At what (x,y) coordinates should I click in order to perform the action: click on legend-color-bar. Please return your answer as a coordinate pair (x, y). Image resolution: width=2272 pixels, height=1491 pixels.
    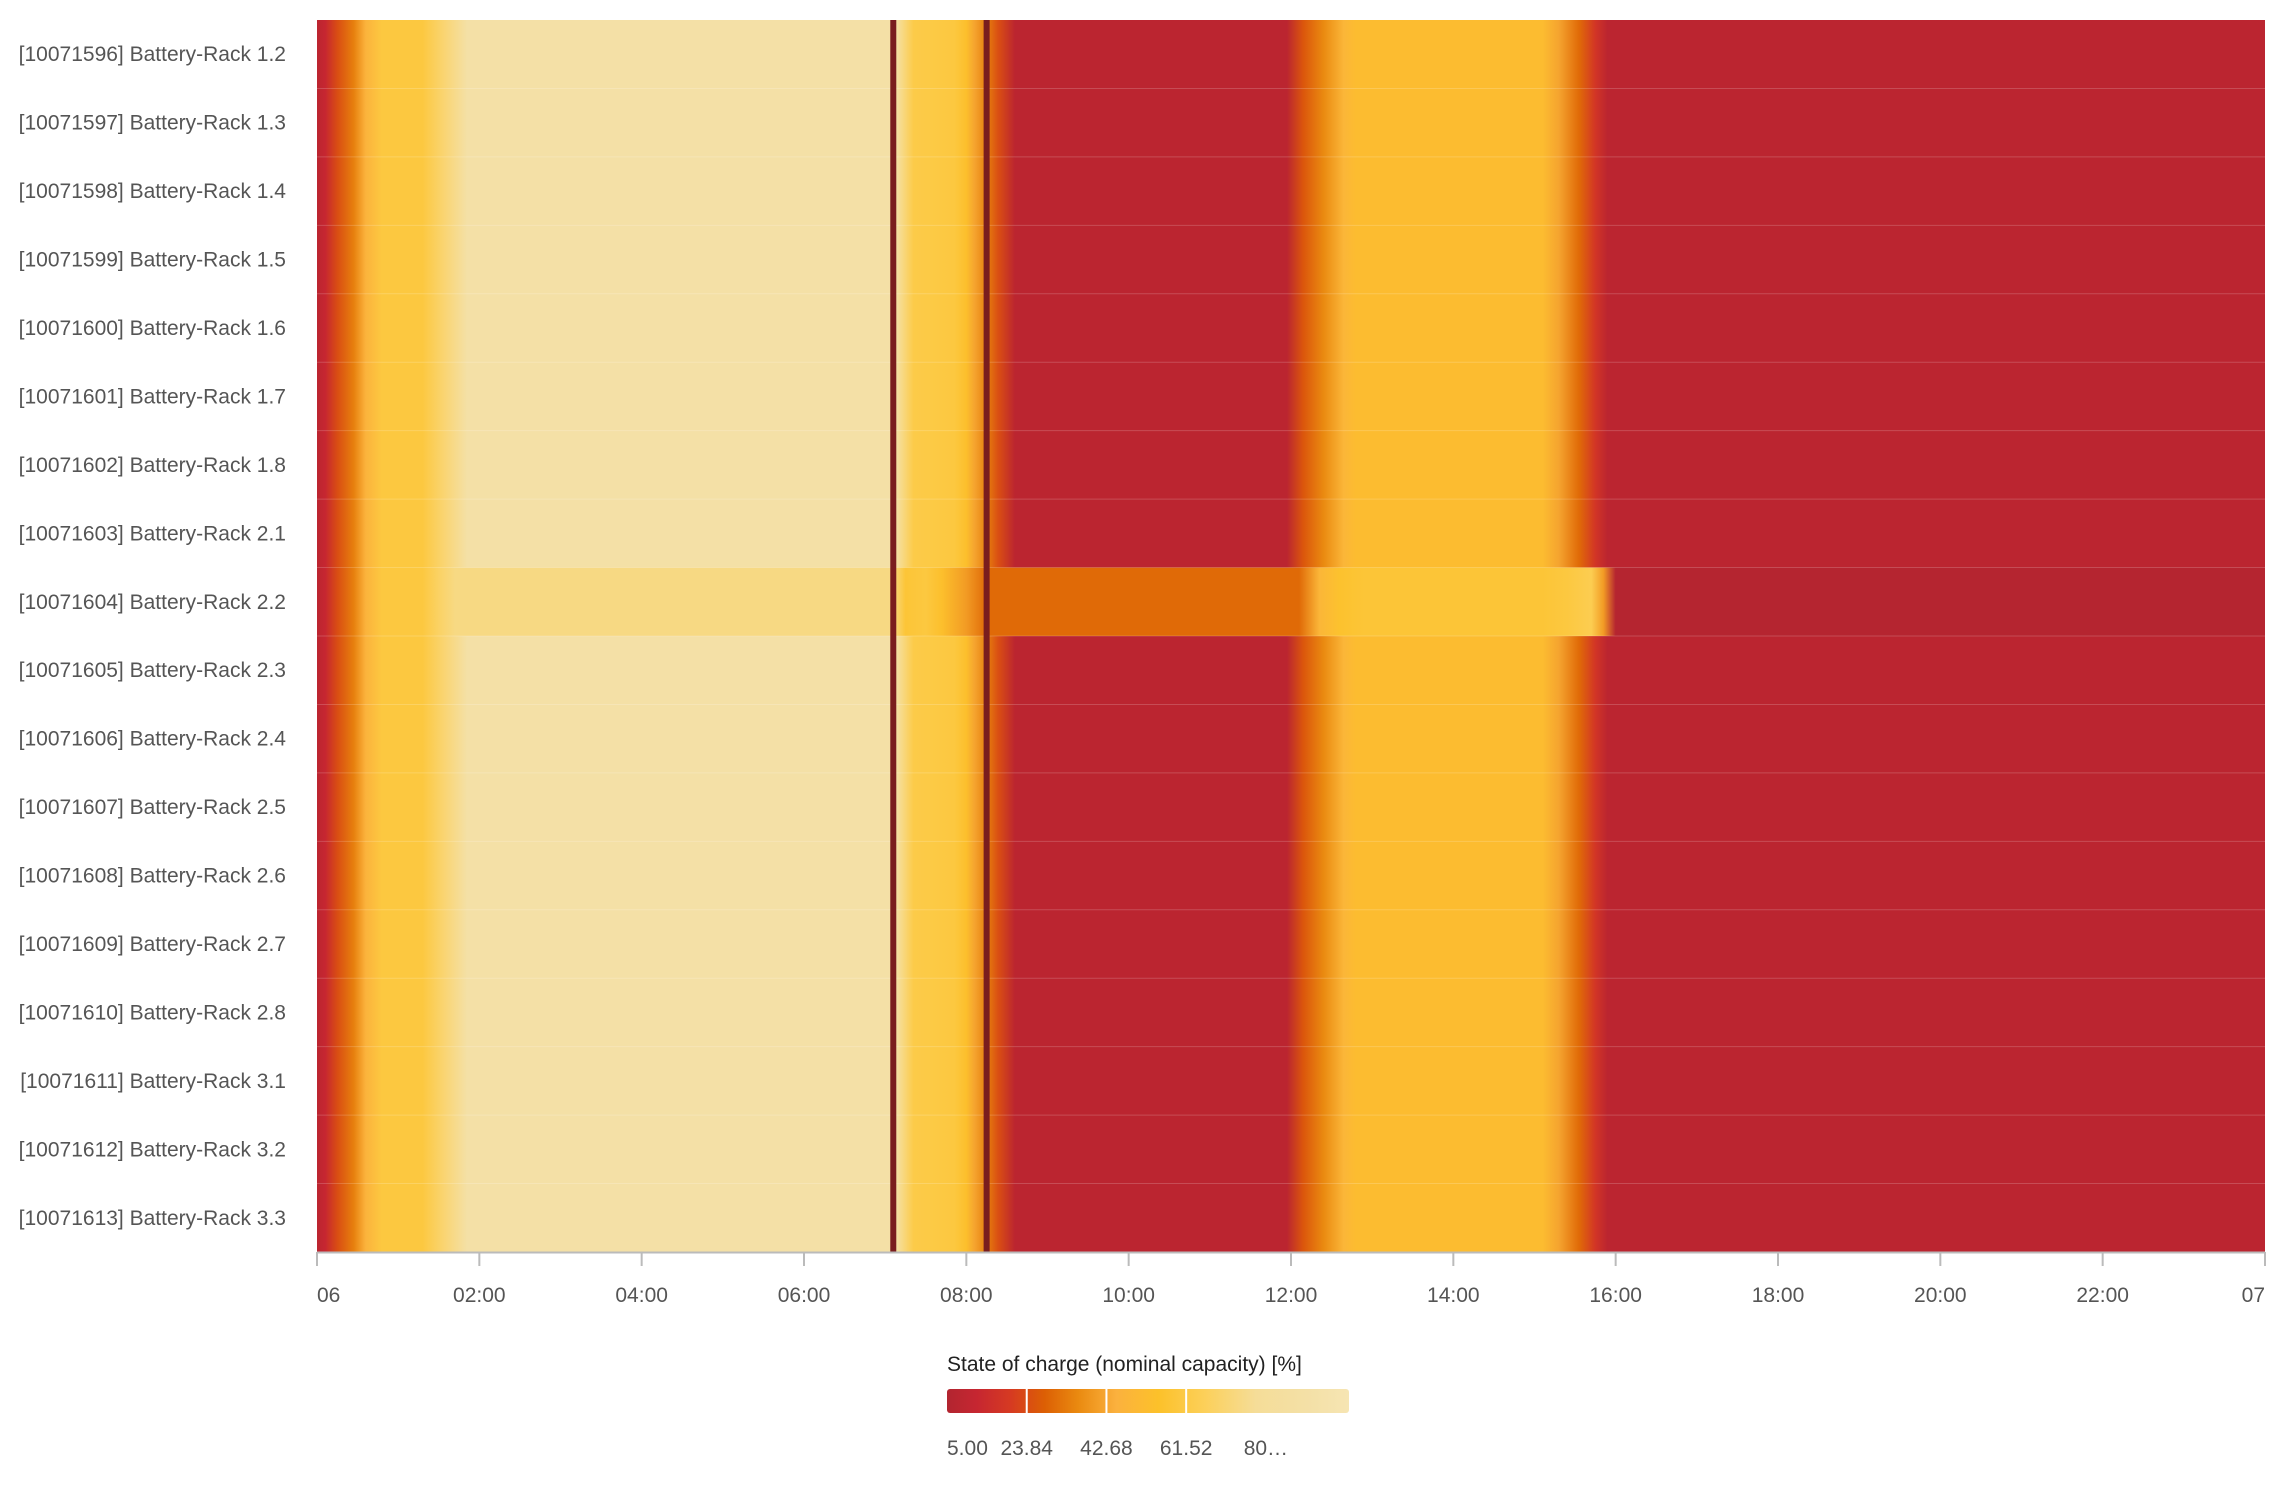
    Looking at the image, I should click on (1148, 1401).